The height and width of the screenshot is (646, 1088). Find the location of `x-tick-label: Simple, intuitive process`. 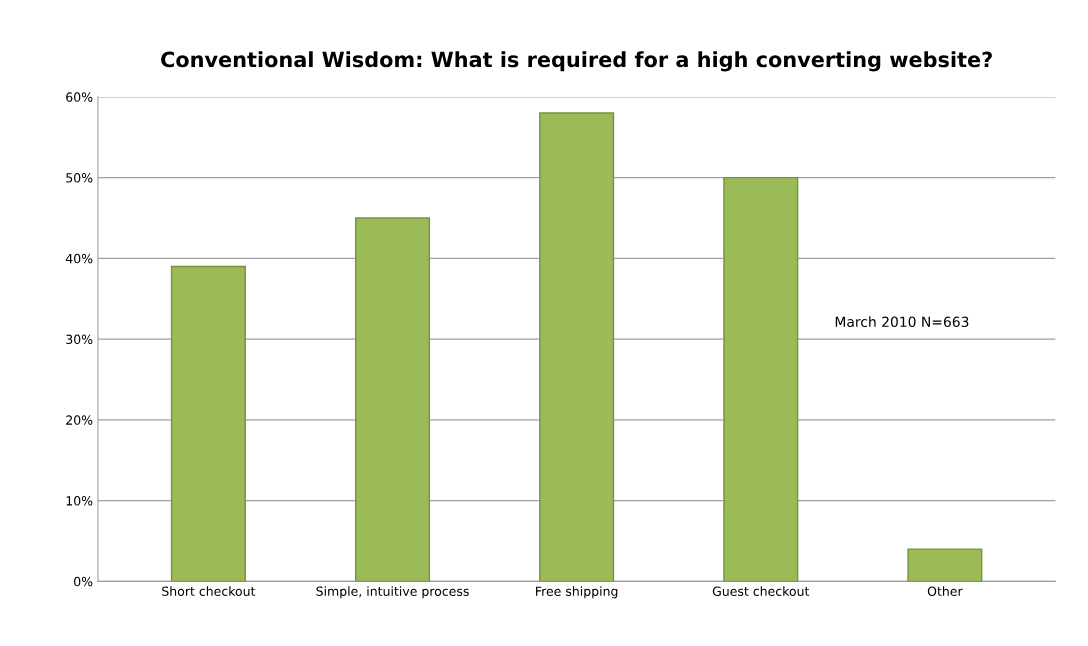

x-tick-label: Simple, intuitive process is located at coordinates (392, 592).